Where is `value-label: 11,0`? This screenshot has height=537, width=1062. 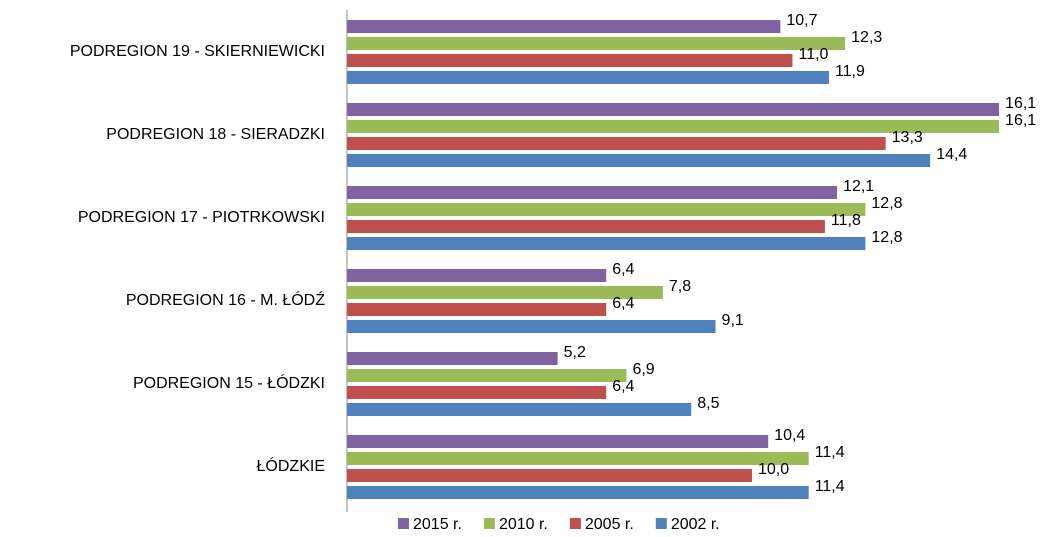 value-label: 11,0 is located at coordinates (814, 54).